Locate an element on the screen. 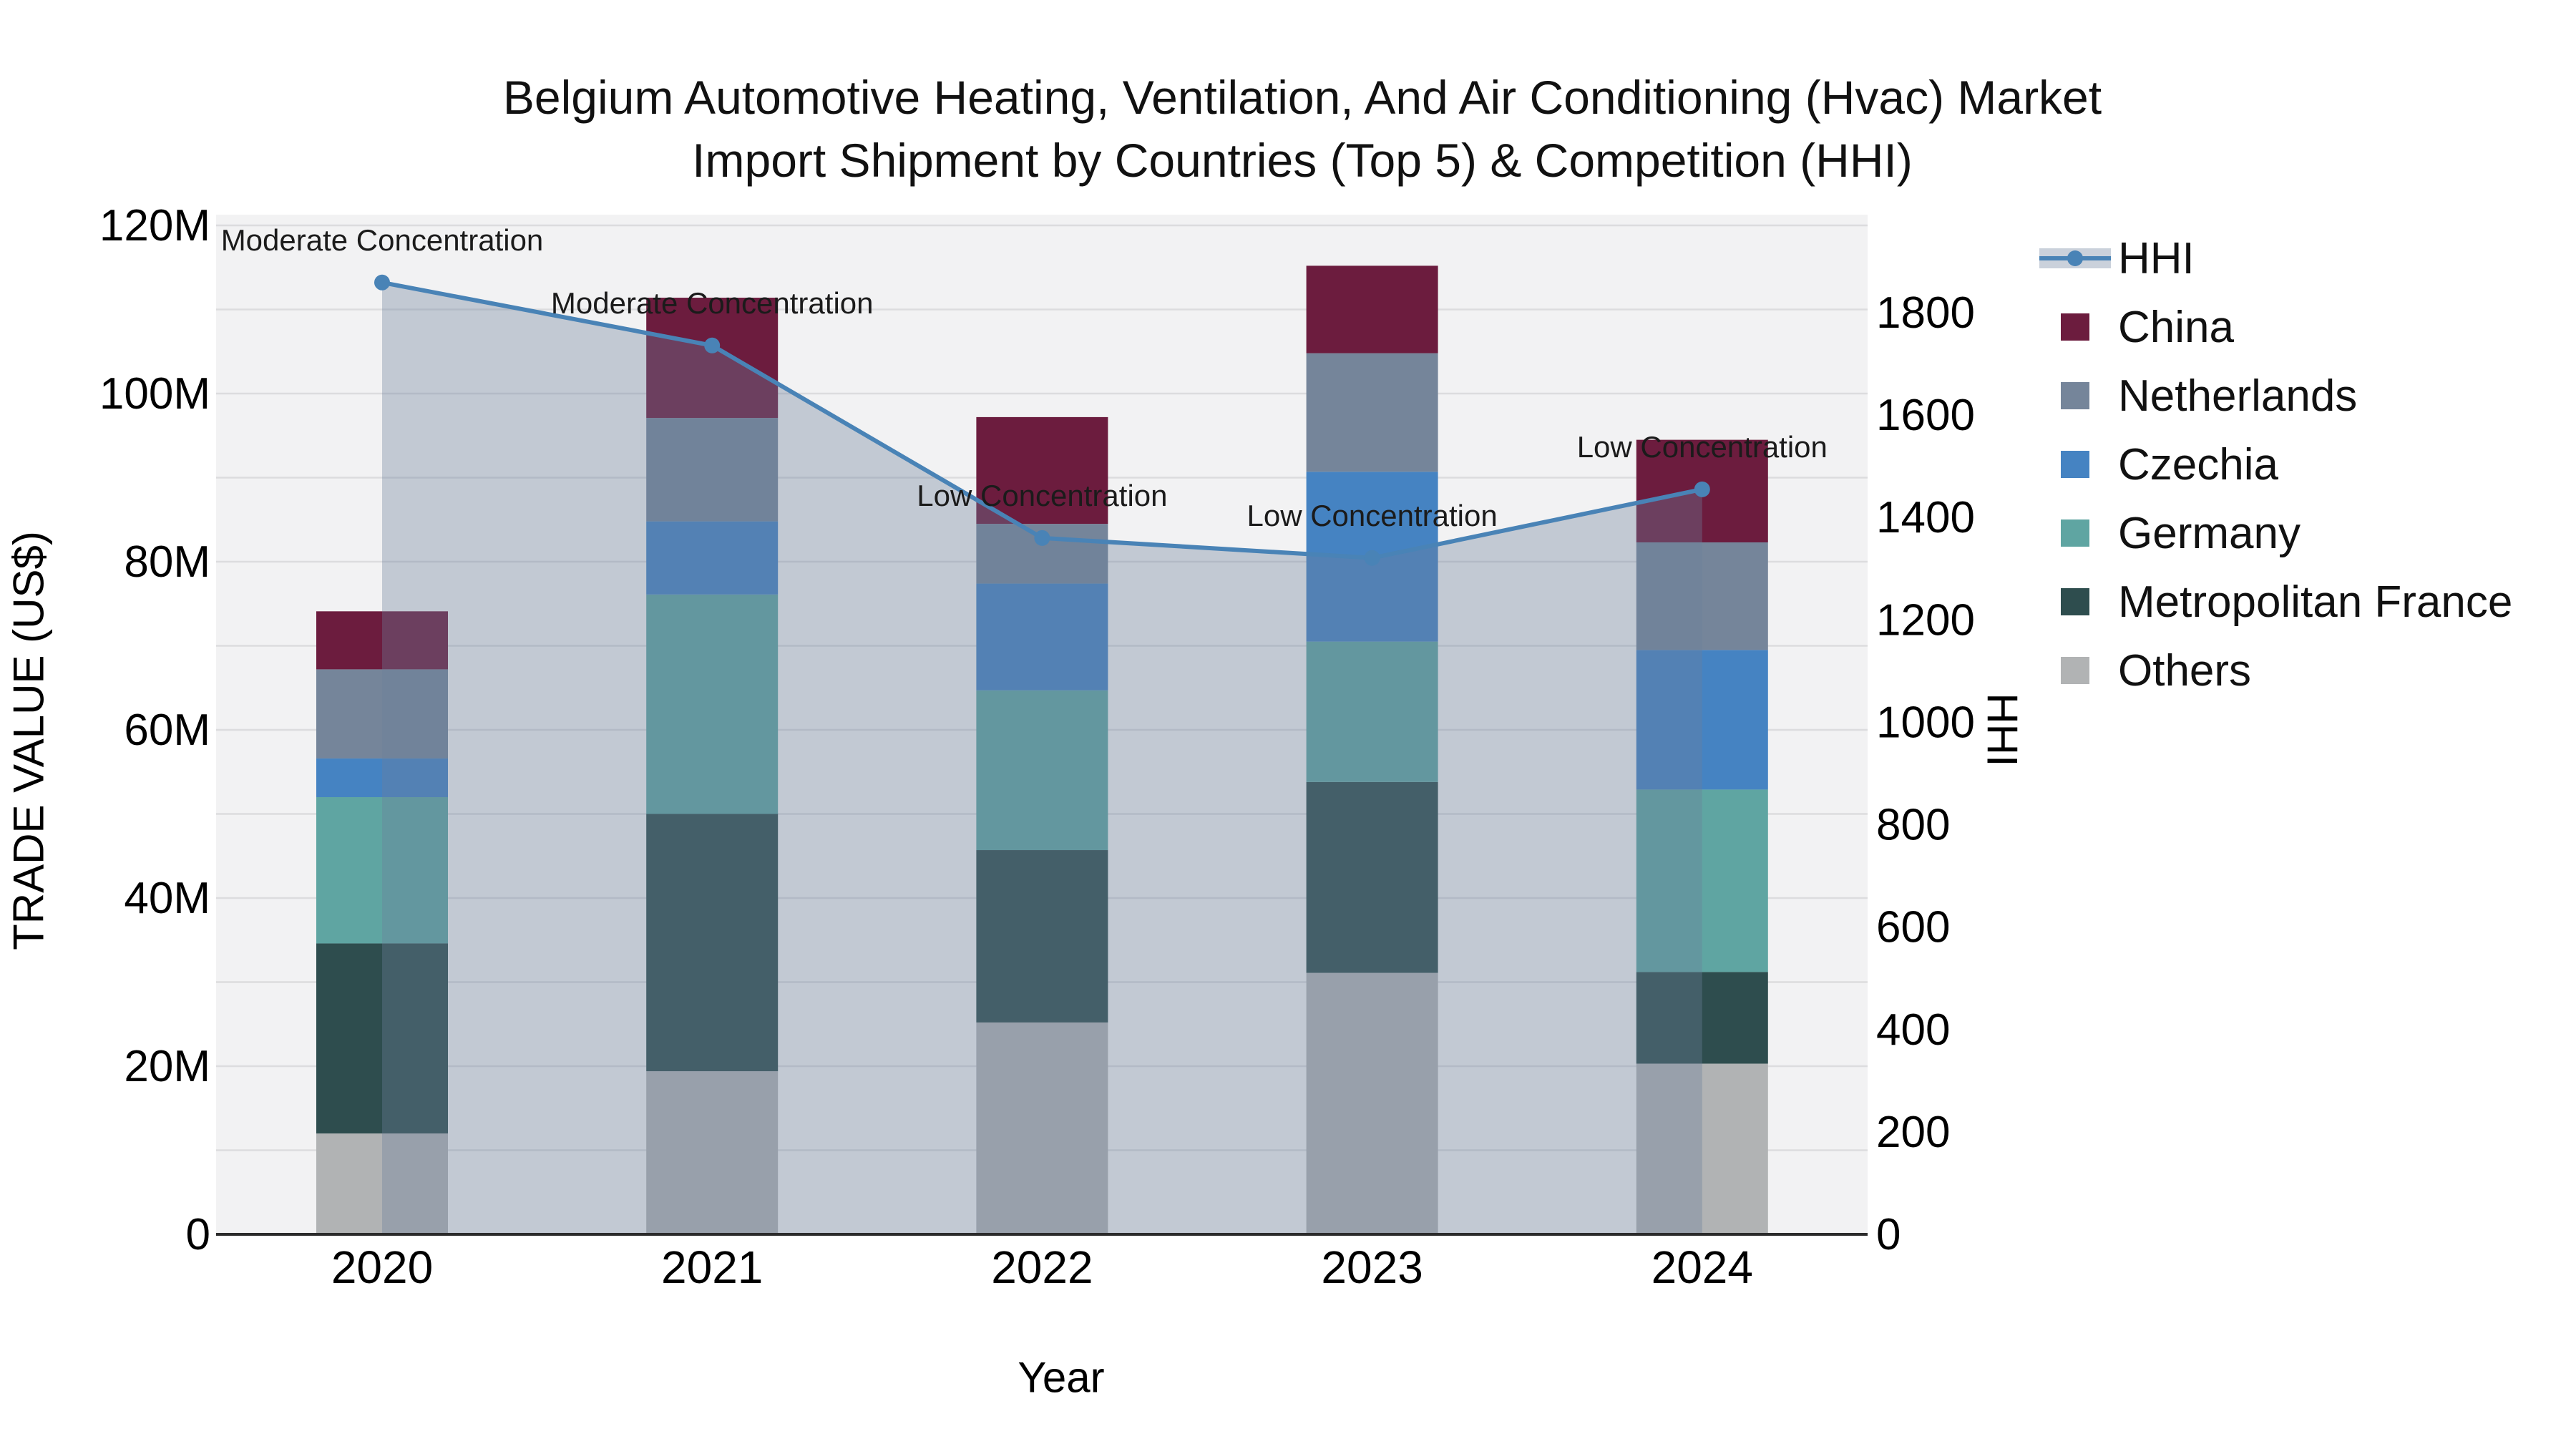  right-tick-label: 1400 is located at coordinates (1925, 517).